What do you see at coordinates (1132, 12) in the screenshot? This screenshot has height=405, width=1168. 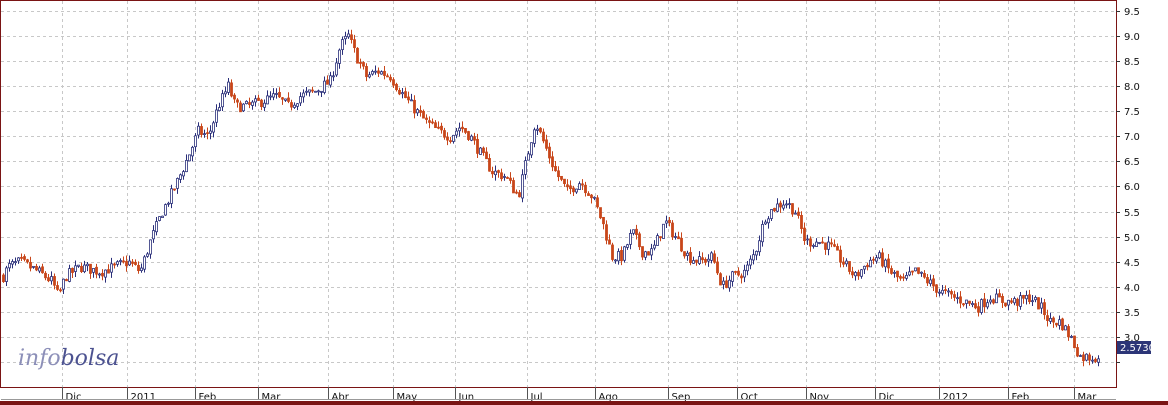 I see `y-tick-label: 9.5` at bounding box center [1132, 12].